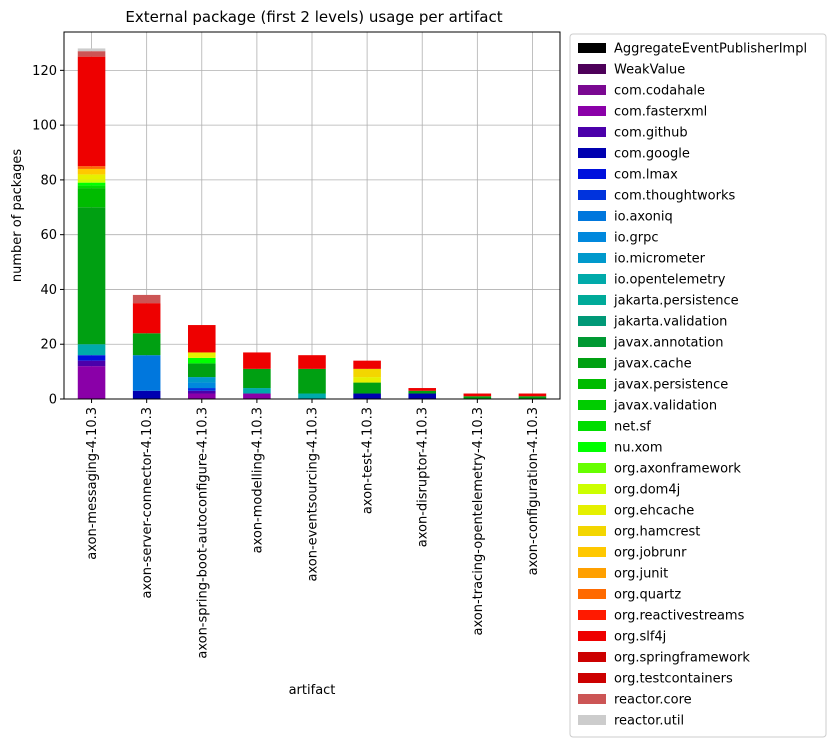 The height and width of the screenshot is (742, 835). I want to click on x-tick-label: axon-spring-boot-autoconfigure-4.10.3, so click(202, 533).